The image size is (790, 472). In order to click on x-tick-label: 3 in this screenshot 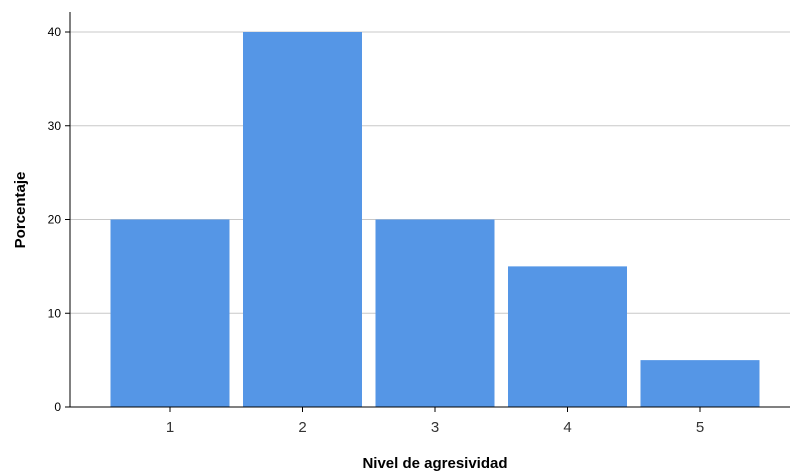, I will do `click(435, 427)`.